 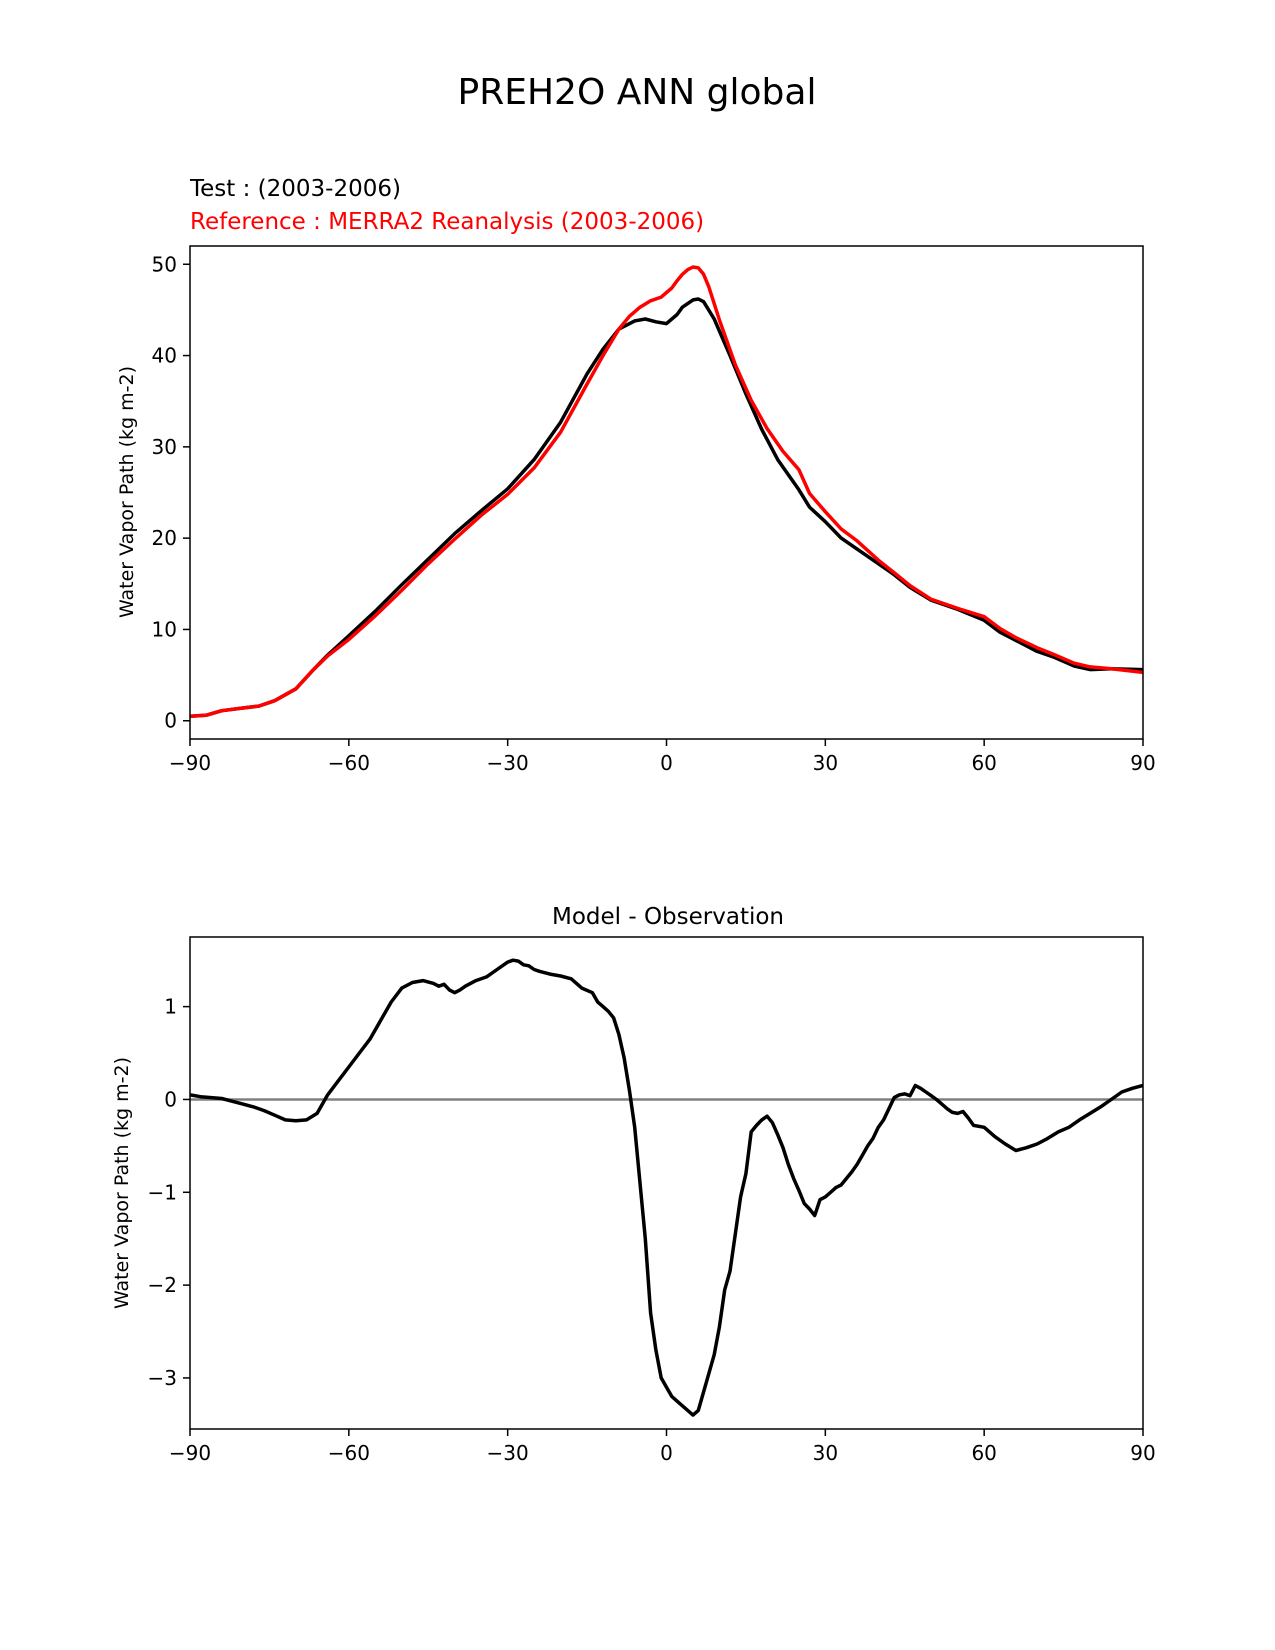 I want to click on top-xtick-label: 0, so click(x=666, y=763).